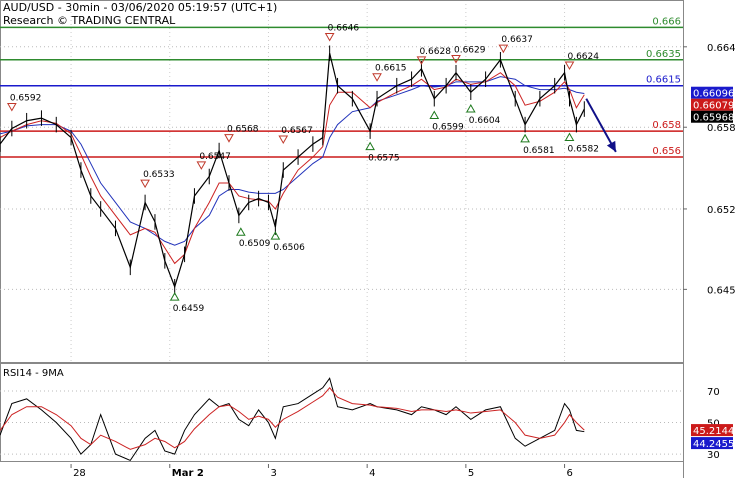  What do you see at coordinates (713, 455) in the screenshot?
I see `rsi-tick-label: 30` at bounding box center [713, 455].